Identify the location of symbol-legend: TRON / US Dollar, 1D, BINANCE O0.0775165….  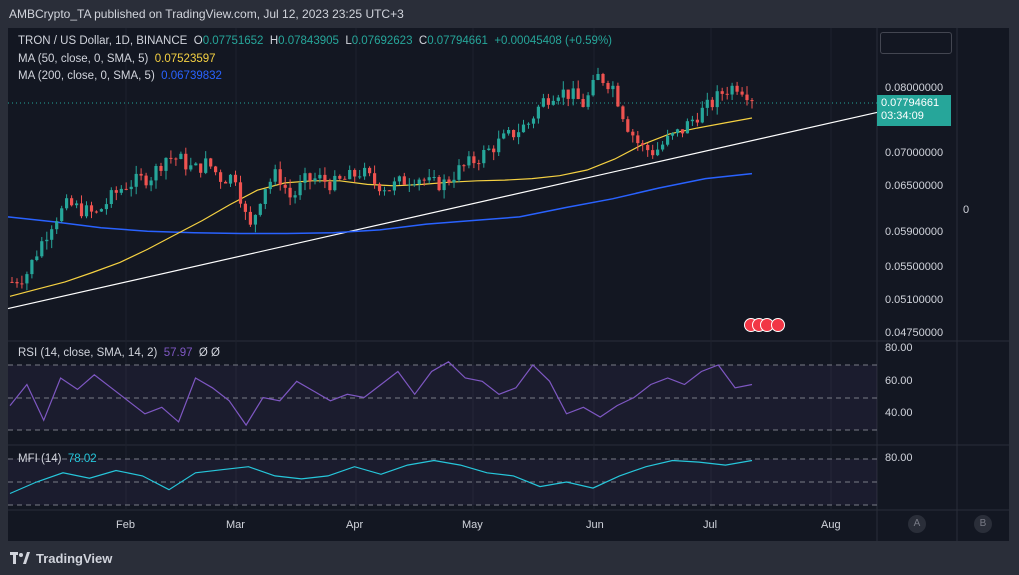
(315, 41).